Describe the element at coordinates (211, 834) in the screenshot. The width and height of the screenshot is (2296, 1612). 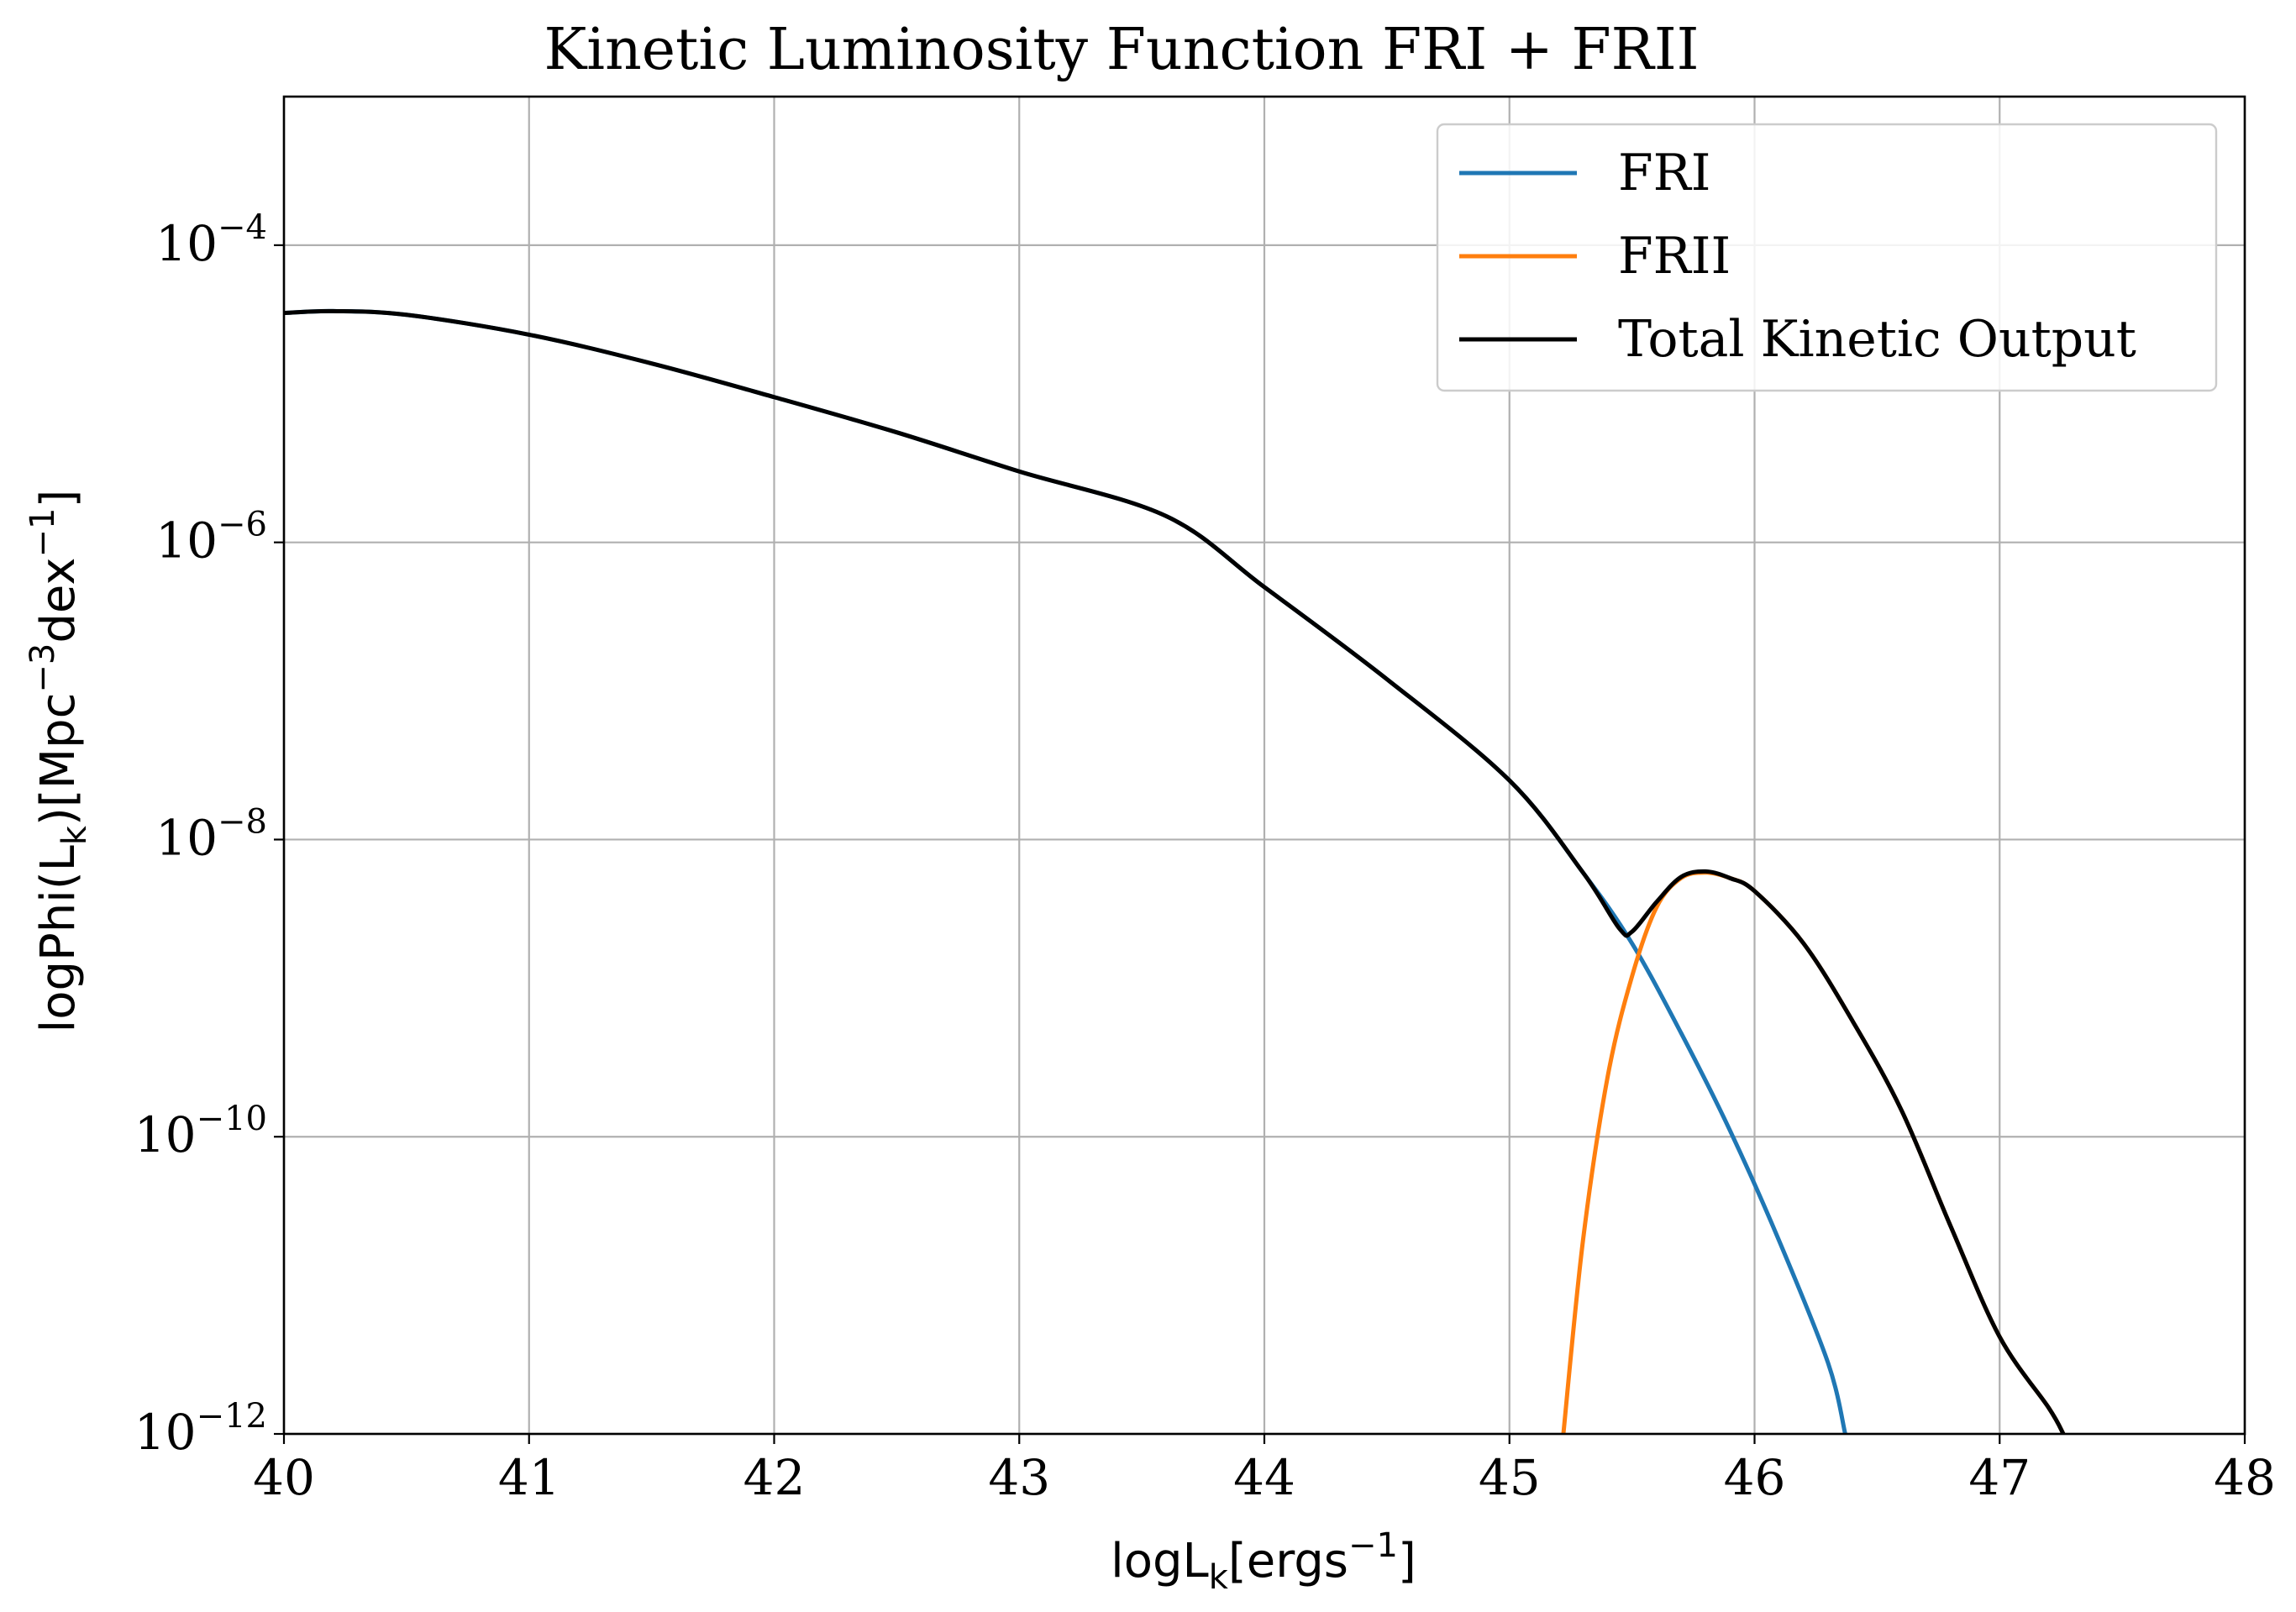
I see `y-tick-label: 10⁻⁸` at that location.